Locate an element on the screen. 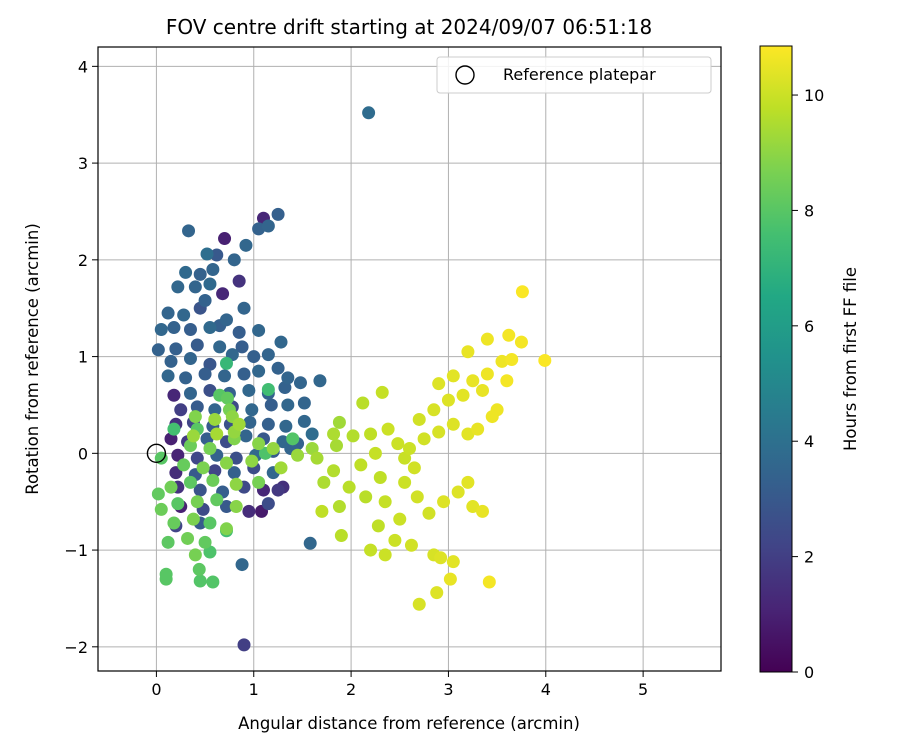 Image resolution: width=900 pixels, height=750 pixels. x-tick-label: 0 is located at coordinates (156, 689).